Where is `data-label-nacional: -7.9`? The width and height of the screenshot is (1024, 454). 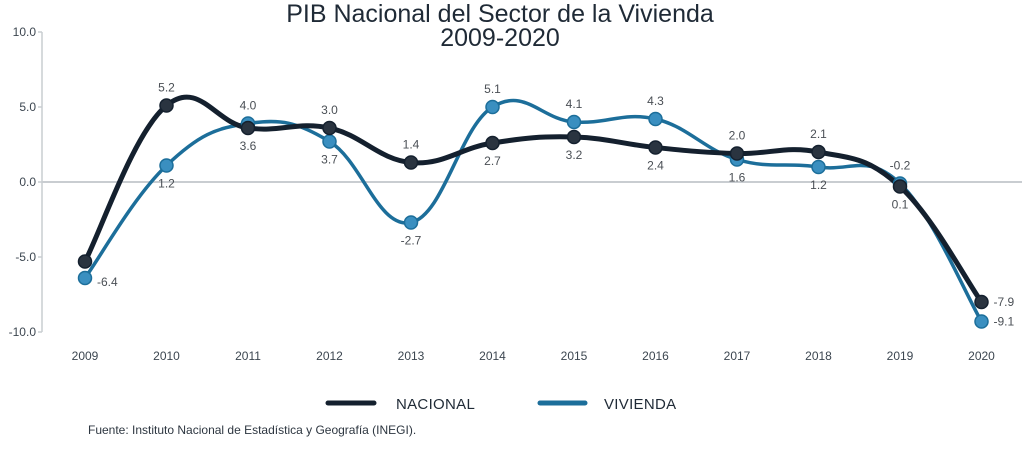 data-label-nacional: -7.9 is located at coordinates (1004, 302).